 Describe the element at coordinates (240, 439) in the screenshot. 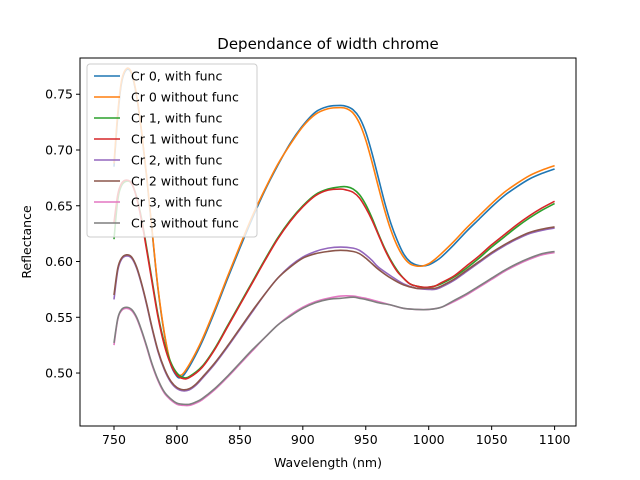

I see `x-tick-label: 850` at that location.